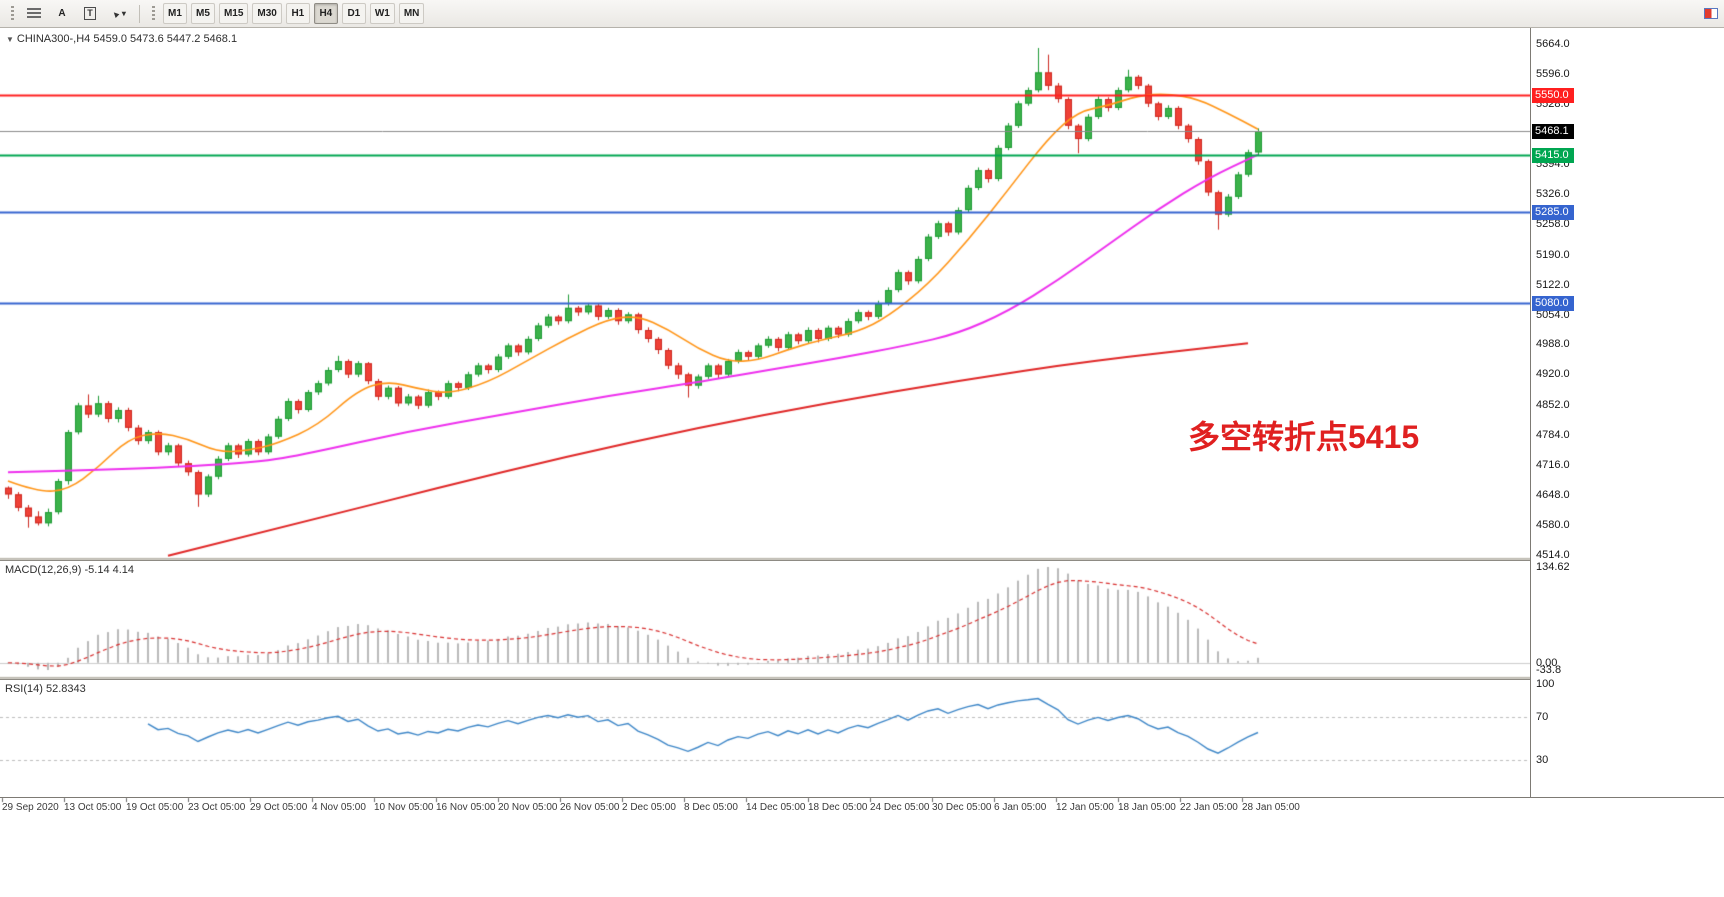  I want to click on time-axis-label: 10 Nov 05:00, so click(404, 807).